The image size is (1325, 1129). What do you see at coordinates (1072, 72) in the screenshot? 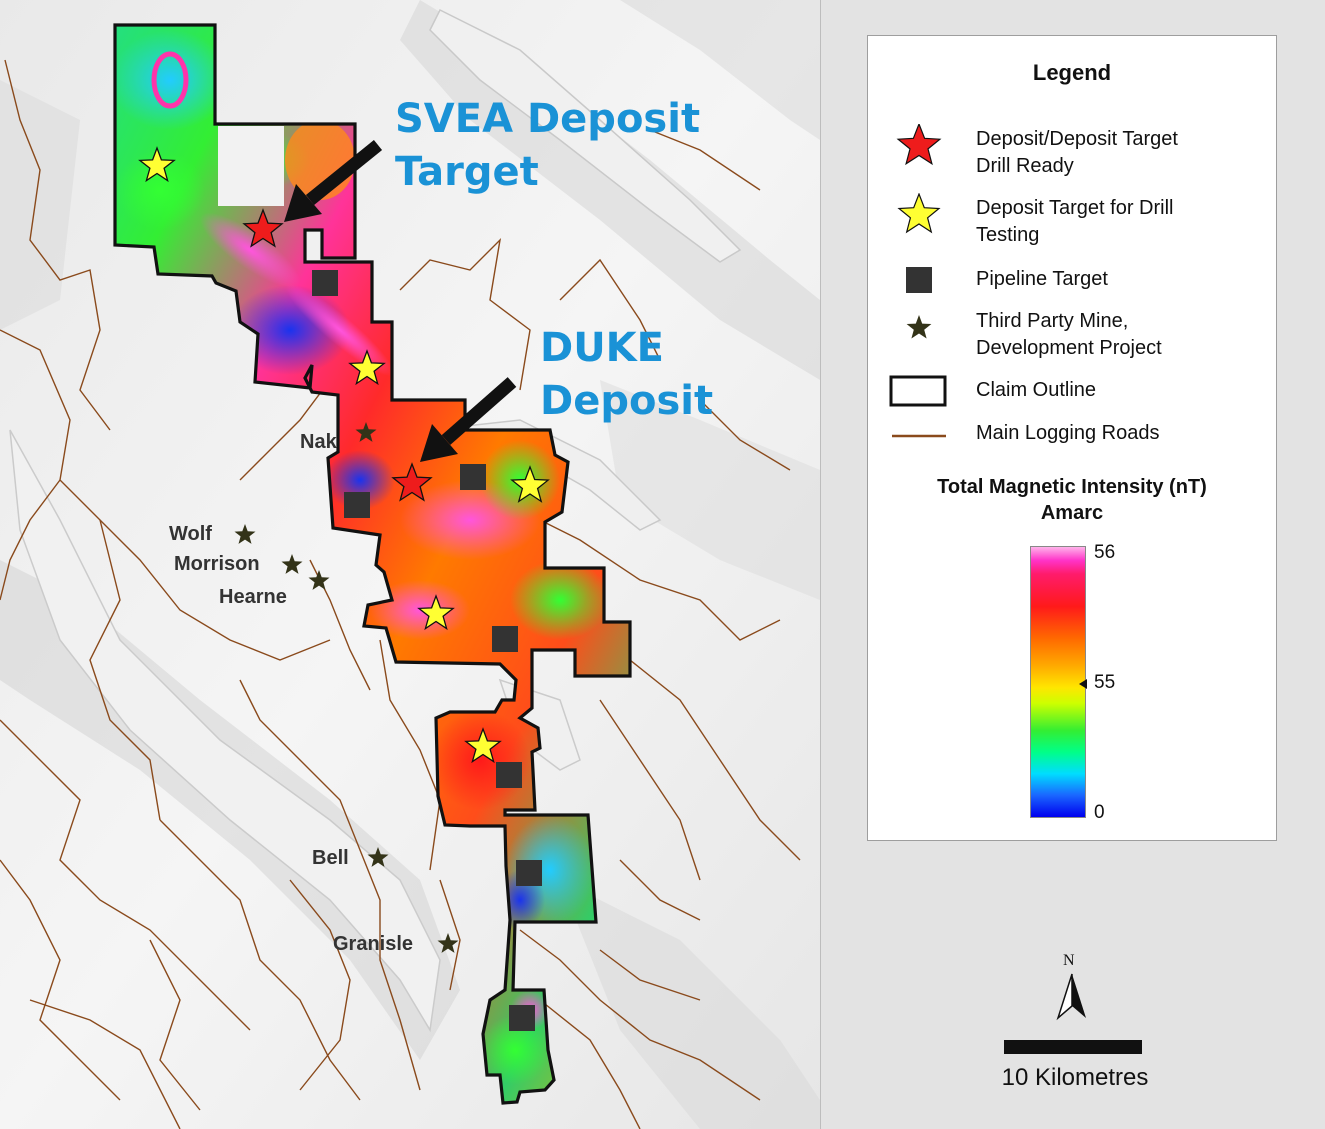
I see `legend-title: Legend` at bounding box center [1072, 72].